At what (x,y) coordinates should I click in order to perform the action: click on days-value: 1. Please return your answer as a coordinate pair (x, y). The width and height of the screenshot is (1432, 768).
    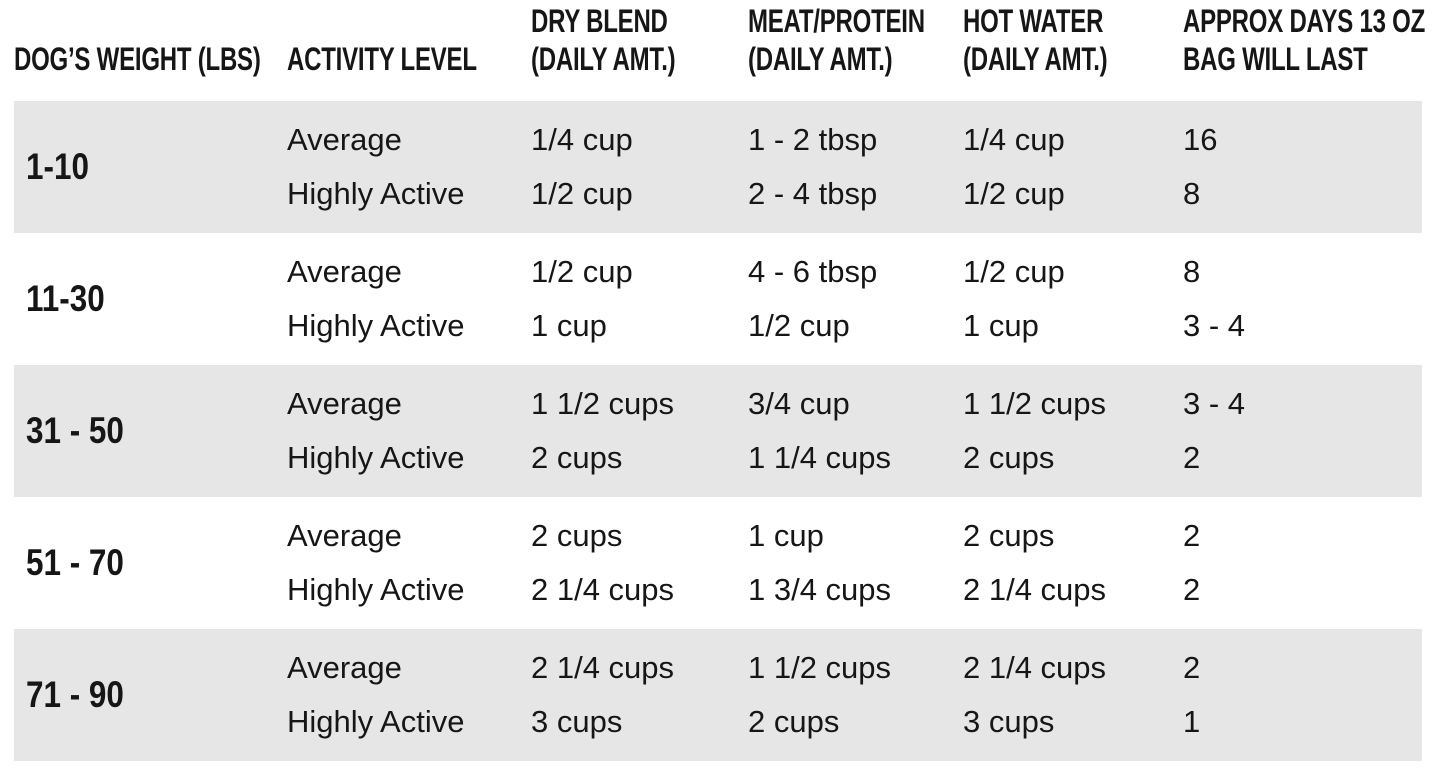
    Looking at the image, I should click on (1192, 721).